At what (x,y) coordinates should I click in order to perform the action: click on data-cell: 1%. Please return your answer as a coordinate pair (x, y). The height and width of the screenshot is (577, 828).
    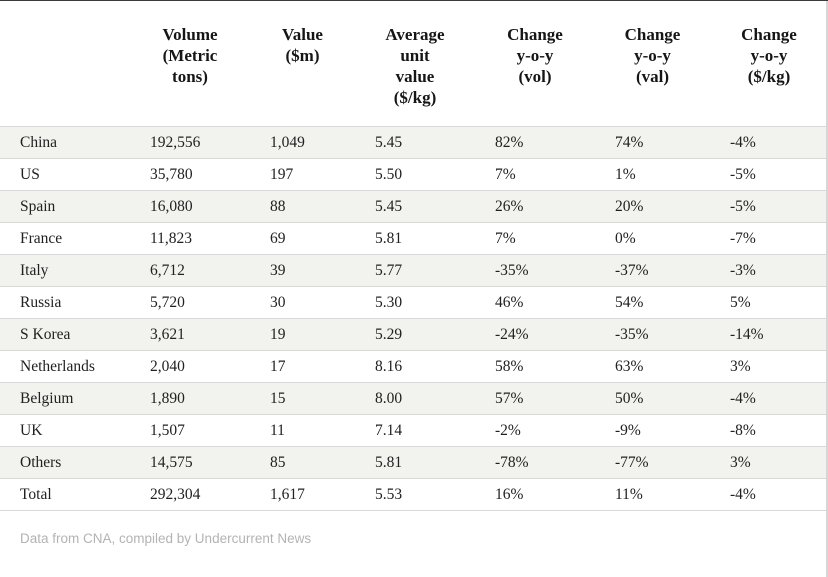
    Looking at the image, I should click on (652, 174).